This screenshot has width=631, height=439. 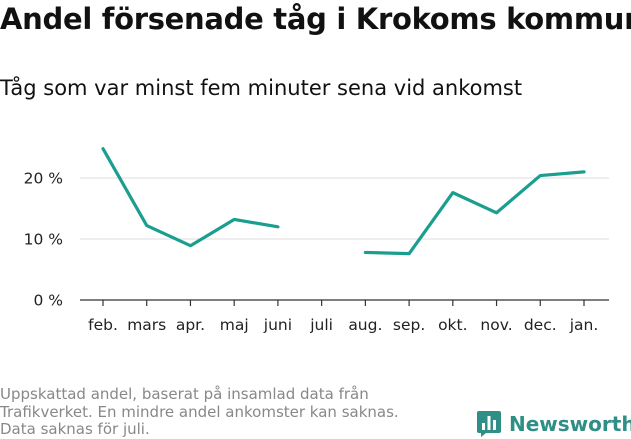 I want to click on x-tick-label: nov., so click(x=496, y=325).